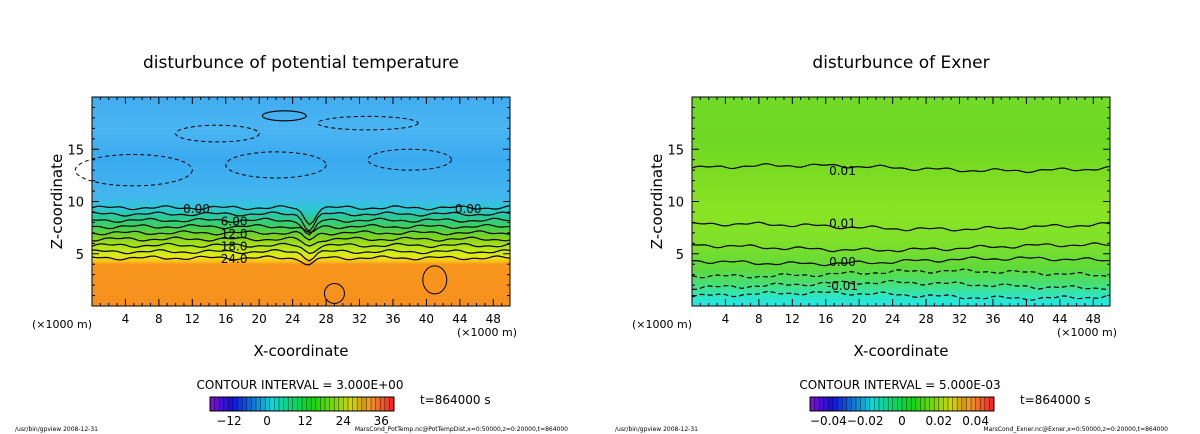 This screenshot has height=434, width=1200. Describe the element at coordinates (1087, 332) in the screenshot. I see `x-unit-label-right: (×1000 m)` at that location.